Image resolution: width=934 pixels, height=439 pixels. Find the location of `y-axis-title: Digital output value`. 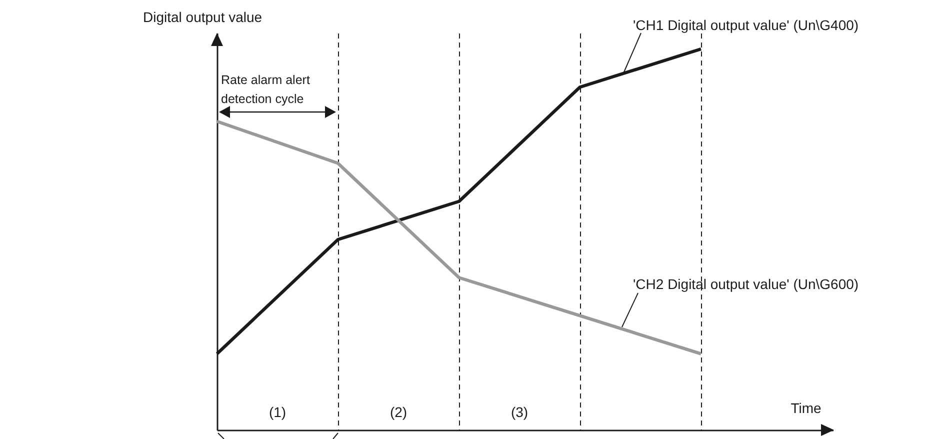

y-axis-title: Digital output value is located at coordinates (202, 17).